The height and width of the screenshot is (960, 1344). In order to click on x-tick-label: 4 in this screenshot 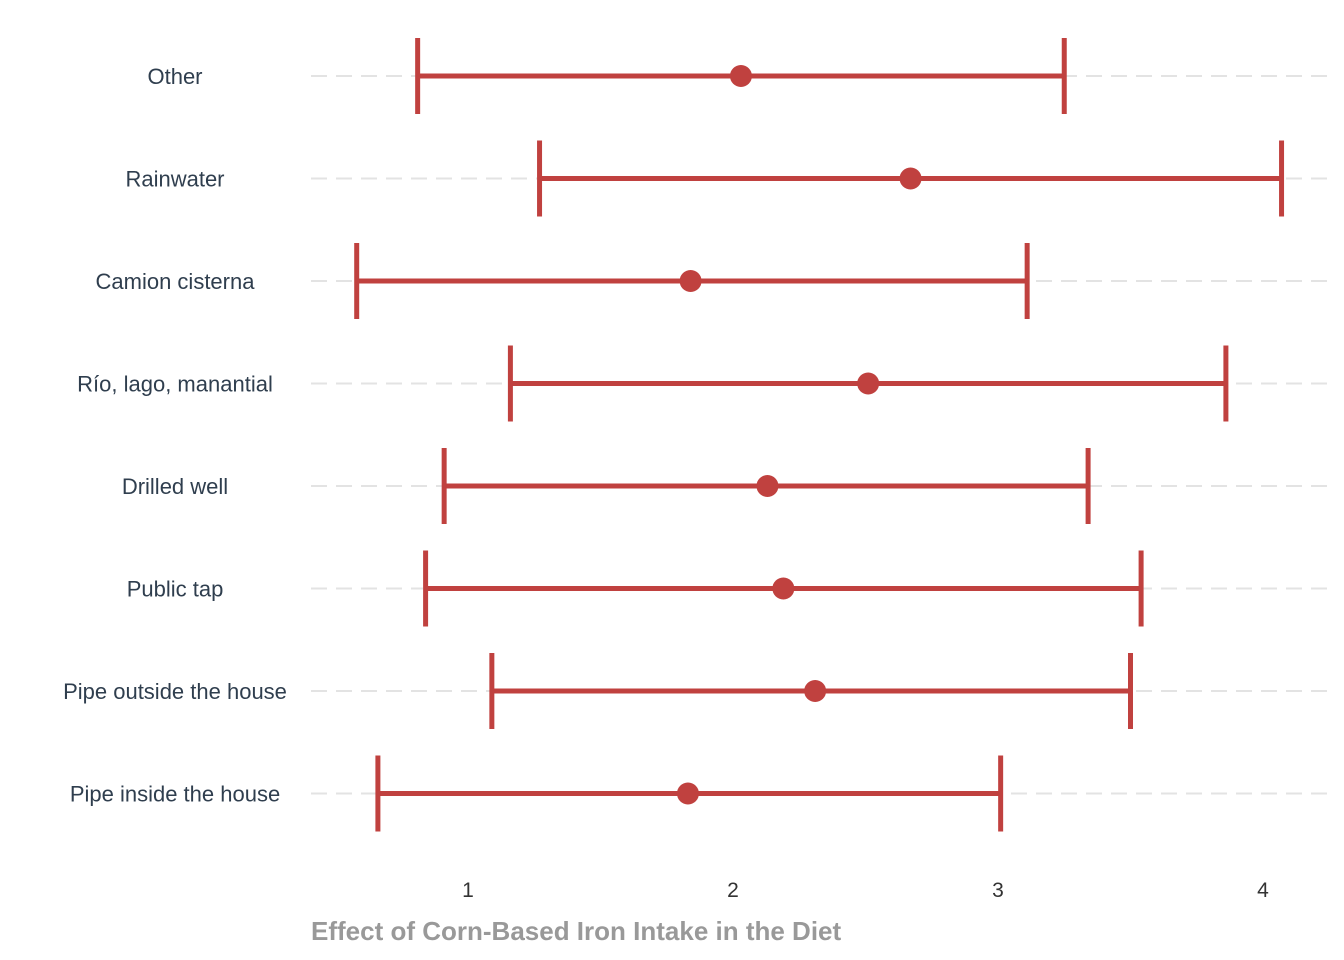, I will do `click(1263, 890)`.